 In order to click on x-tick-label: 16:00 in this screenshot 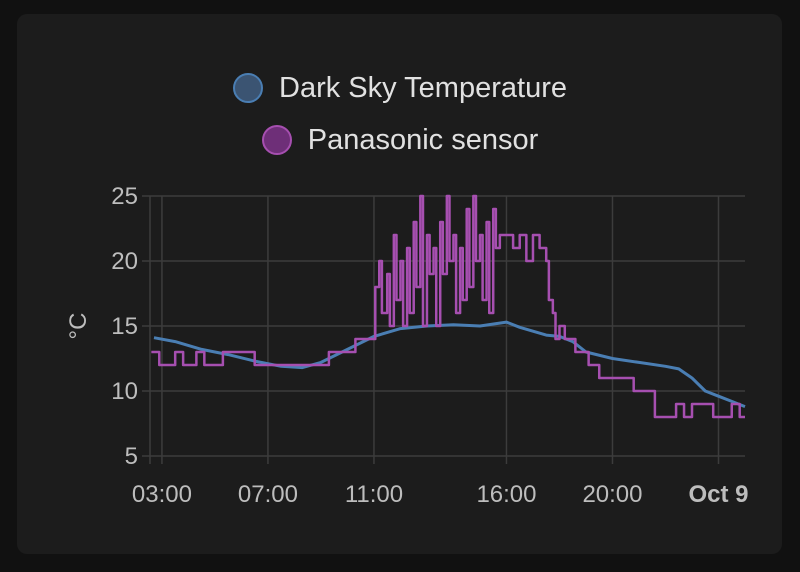, I will do `click(506, 494)`.